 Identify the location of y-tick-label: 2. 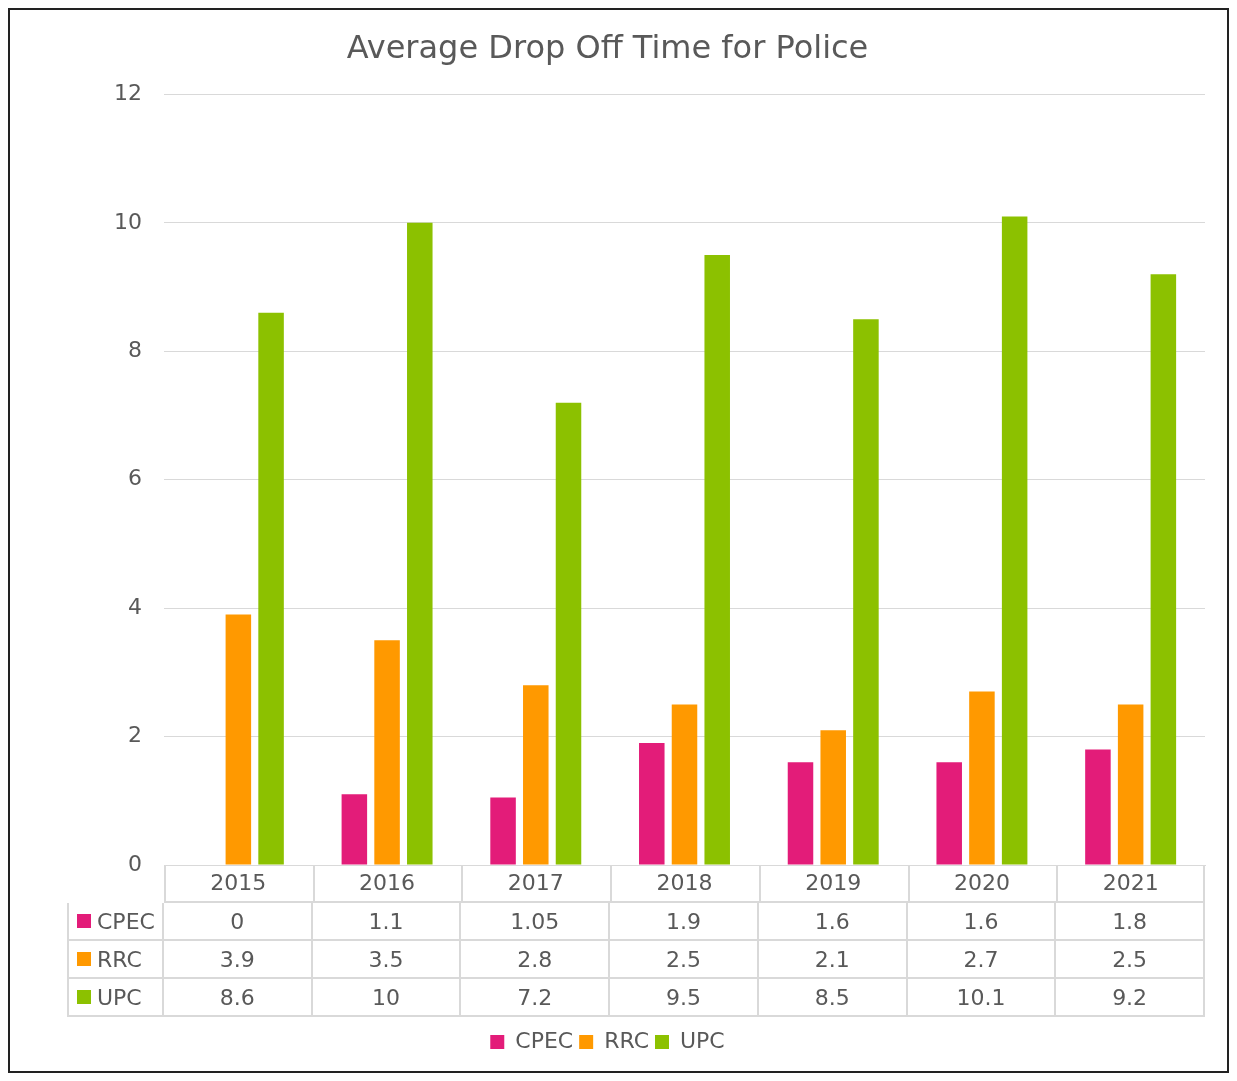
(135, 735).